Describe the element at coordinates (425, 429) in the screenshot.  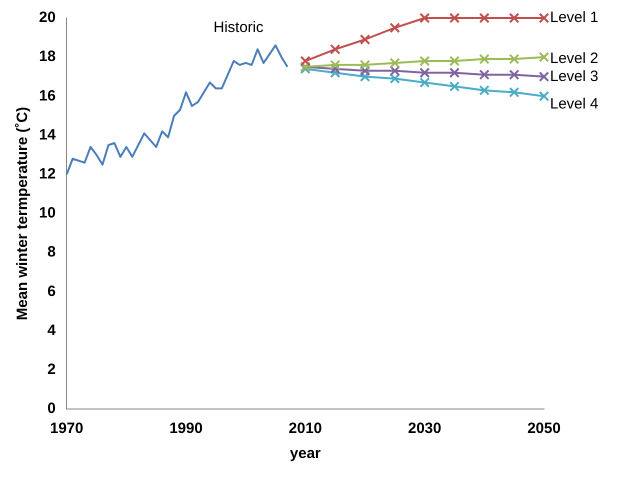
I see `x-tick-label: 2030` at that location.